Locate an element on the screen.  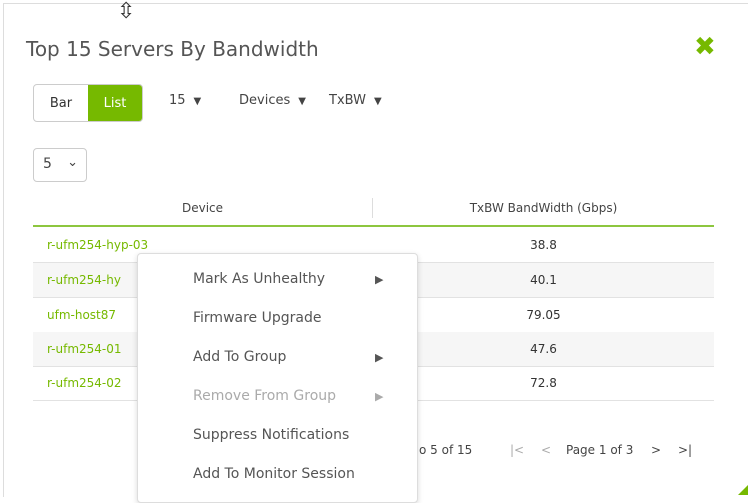
page-size-select: 5 ⌄ is located at coordinates (60, 165).